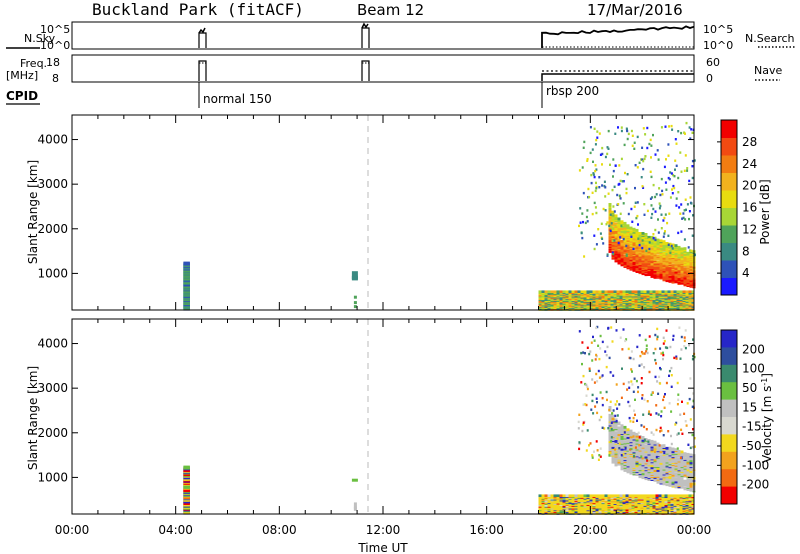  Describe the element at coordinates (746, 251) in the screenshot. I see `power-colorbar-tick-label: 8` at that location.